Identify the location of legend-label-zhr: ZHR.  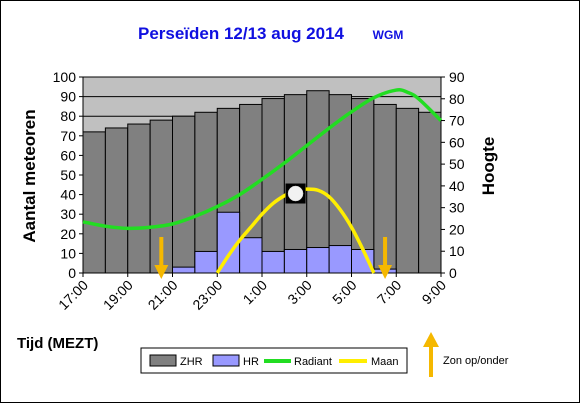
(191, 362).